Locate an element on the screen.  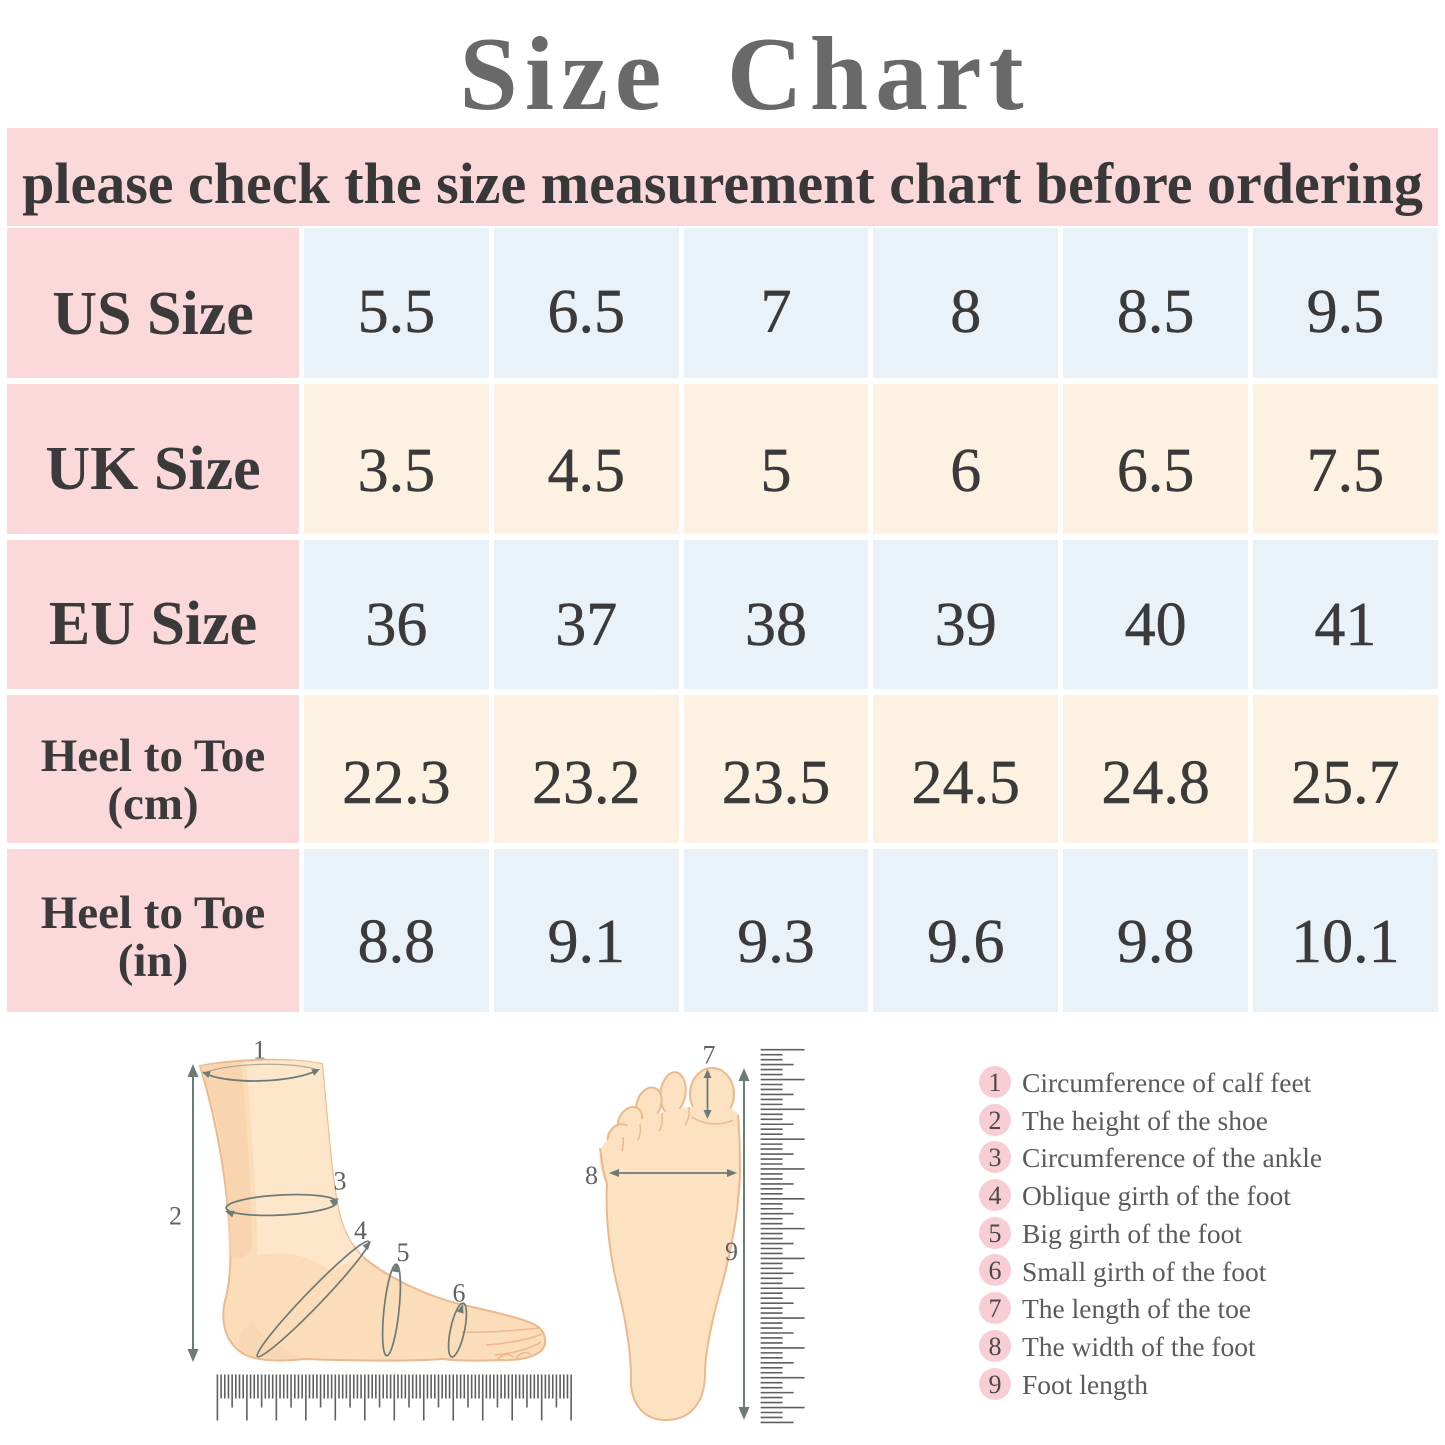
svg-text: 3 is located at coordinates (340, 1181).